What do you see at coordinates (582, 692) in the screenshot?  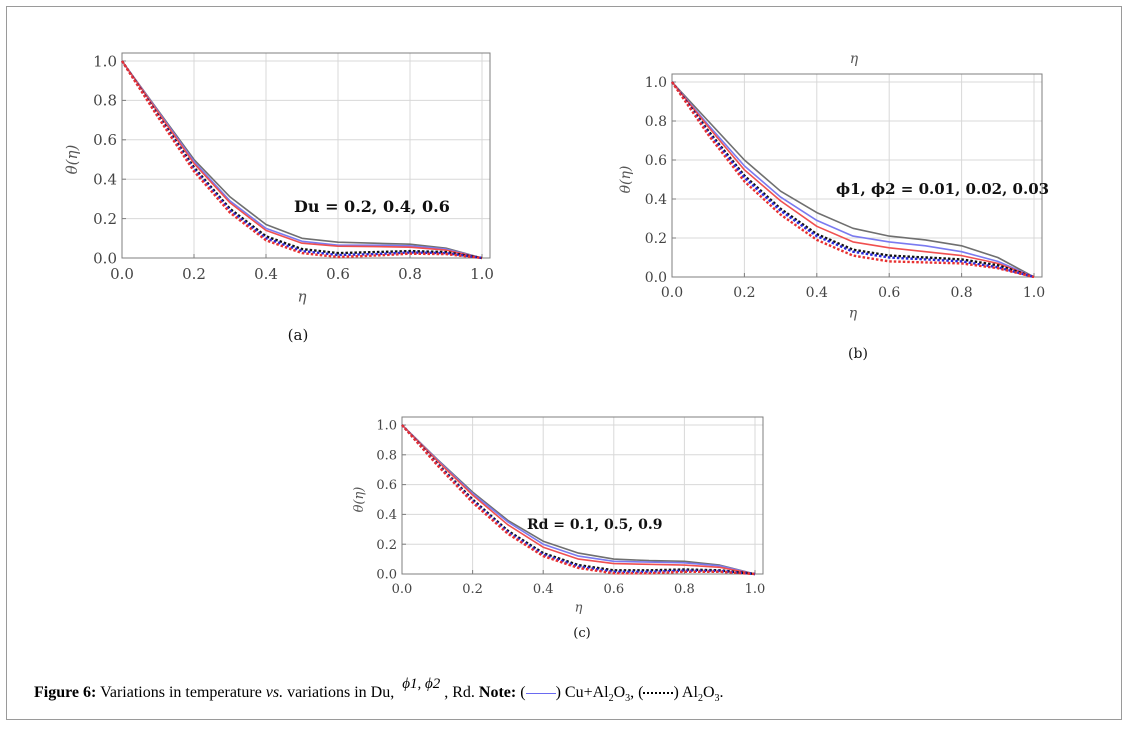 I see `legend1-text-a: ) Cu+Al` at bounding box center [582, 692].